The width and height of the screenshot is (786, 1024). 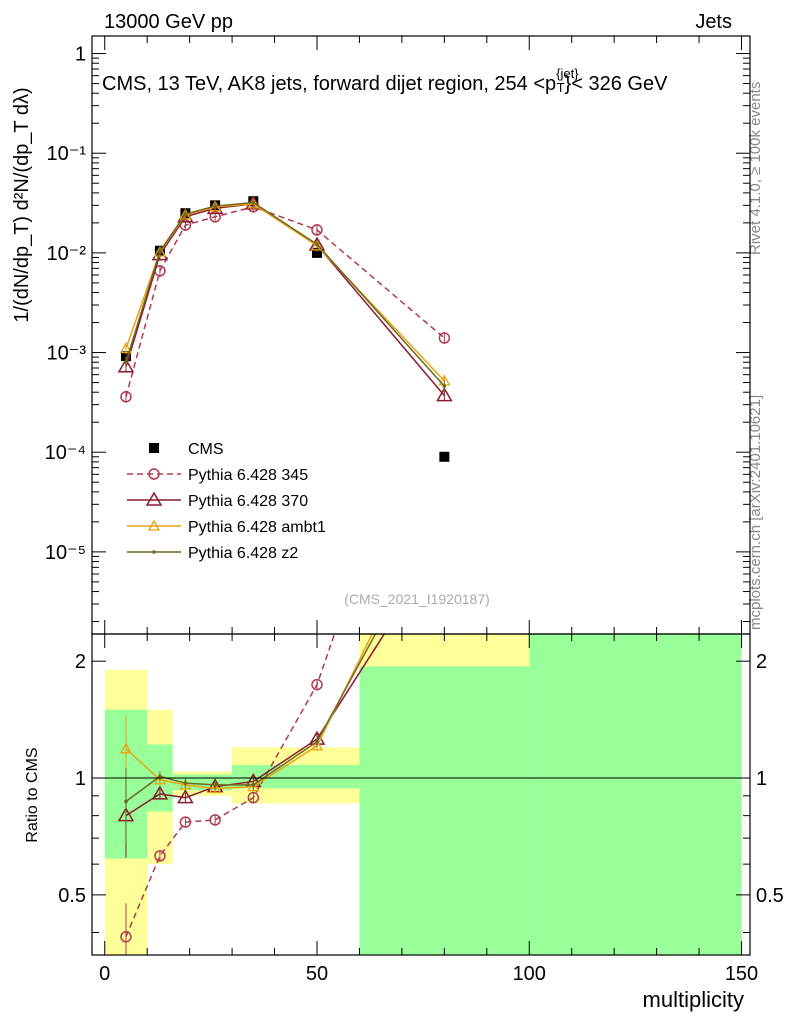 What do you see at coordinates (243, 553) in the screenshot?
I see `legend-label: Pythia 6.428 z2` at bounding box center [243, 553].